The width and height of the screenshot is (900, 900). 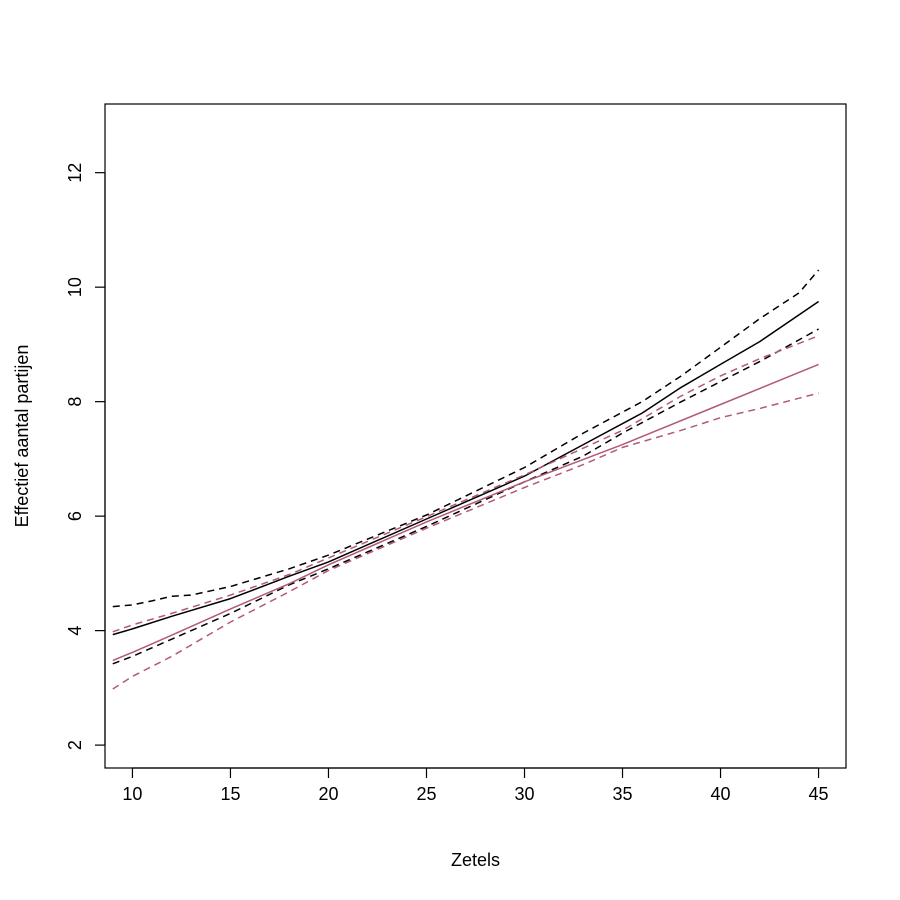 I want to click on x-tick-label: 45, so click(x=819, y=794).